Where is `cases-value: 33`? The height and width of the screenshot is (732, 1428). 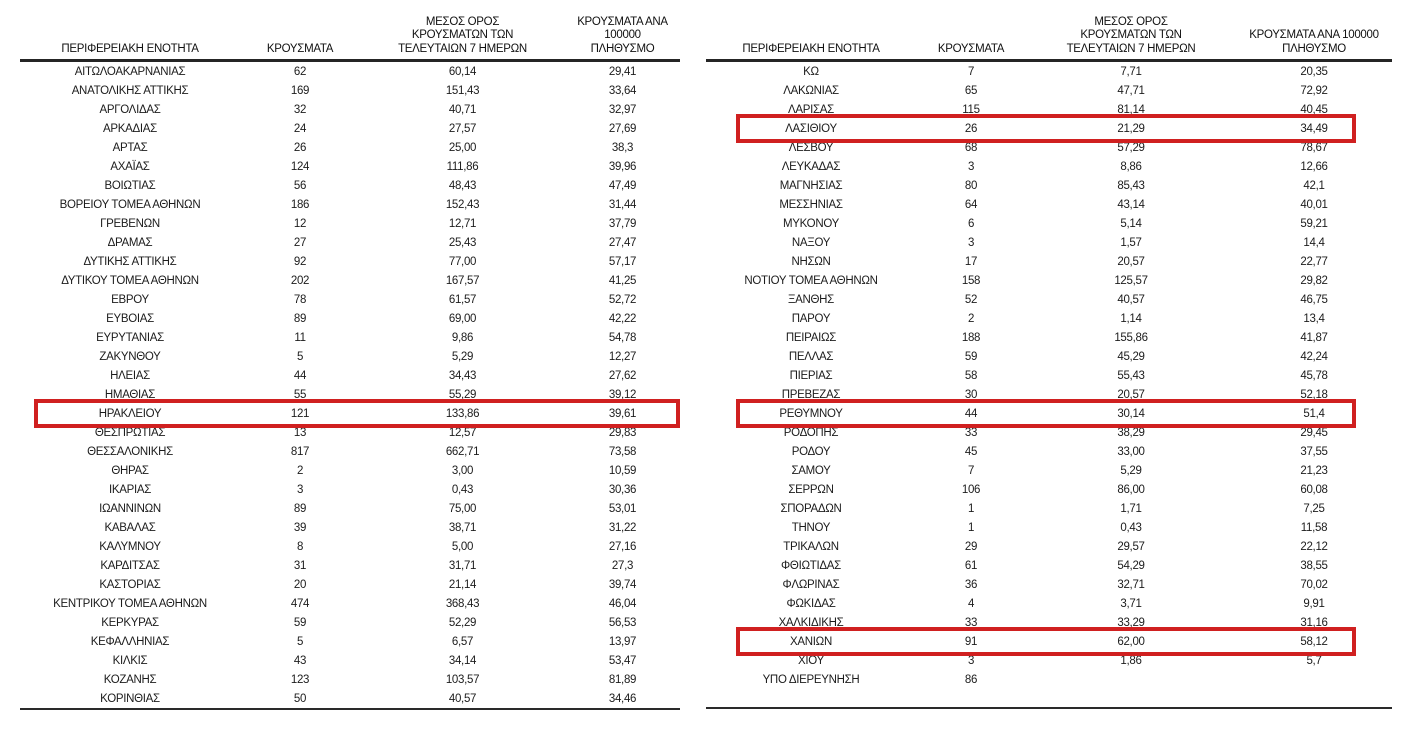
cases-value: 33 is located at coordinates (971, 432).